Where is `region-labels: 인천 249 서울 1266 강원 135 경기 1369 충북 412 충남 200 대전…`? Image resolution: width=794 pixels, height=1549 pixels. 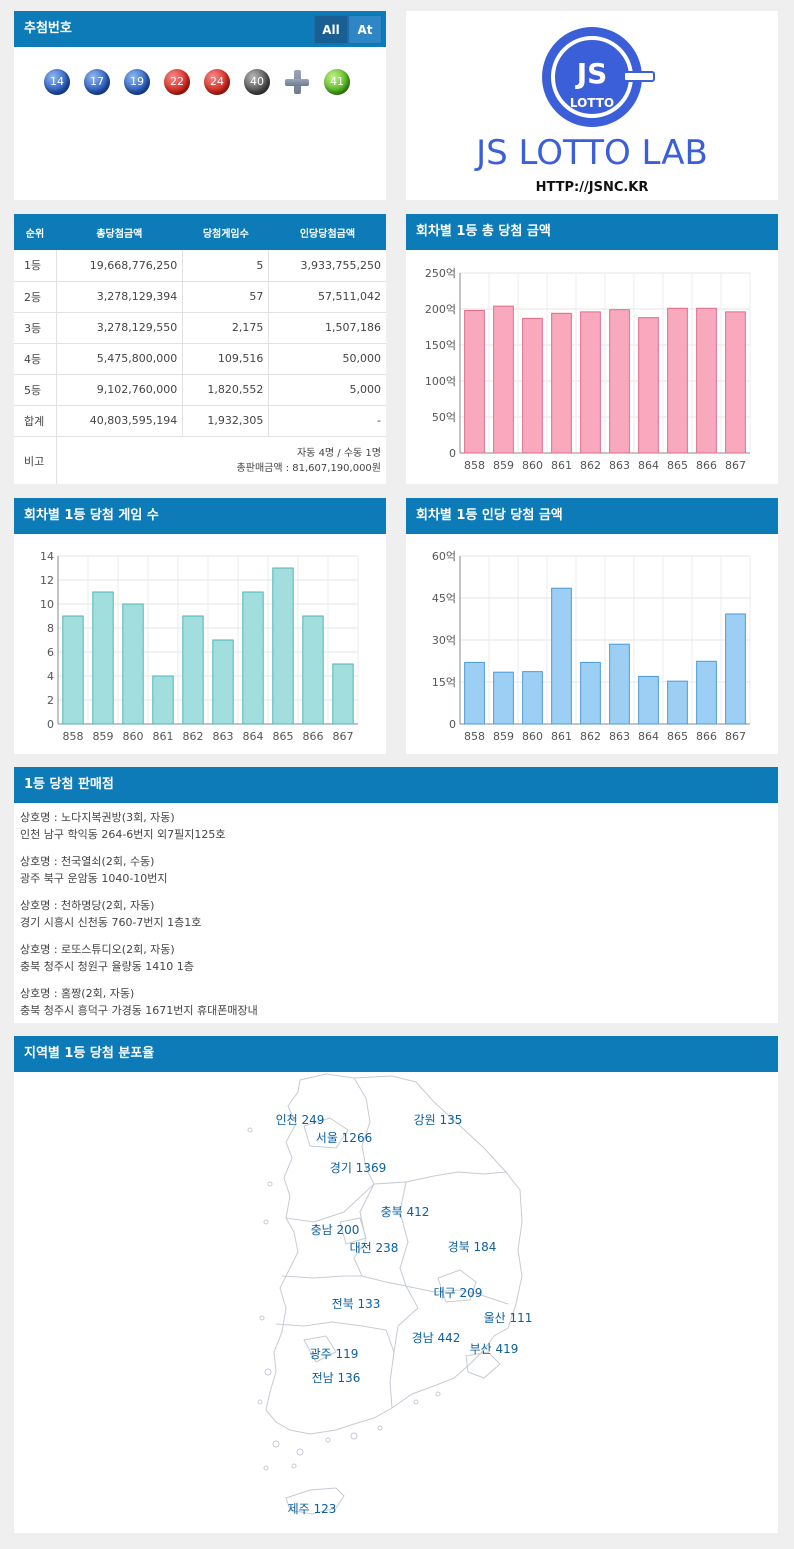
region-labels: 인천 249 서울 1266 강원 135 경기 1369 충북 412 충남 200 대전… is located at coordinates (404, 1314).